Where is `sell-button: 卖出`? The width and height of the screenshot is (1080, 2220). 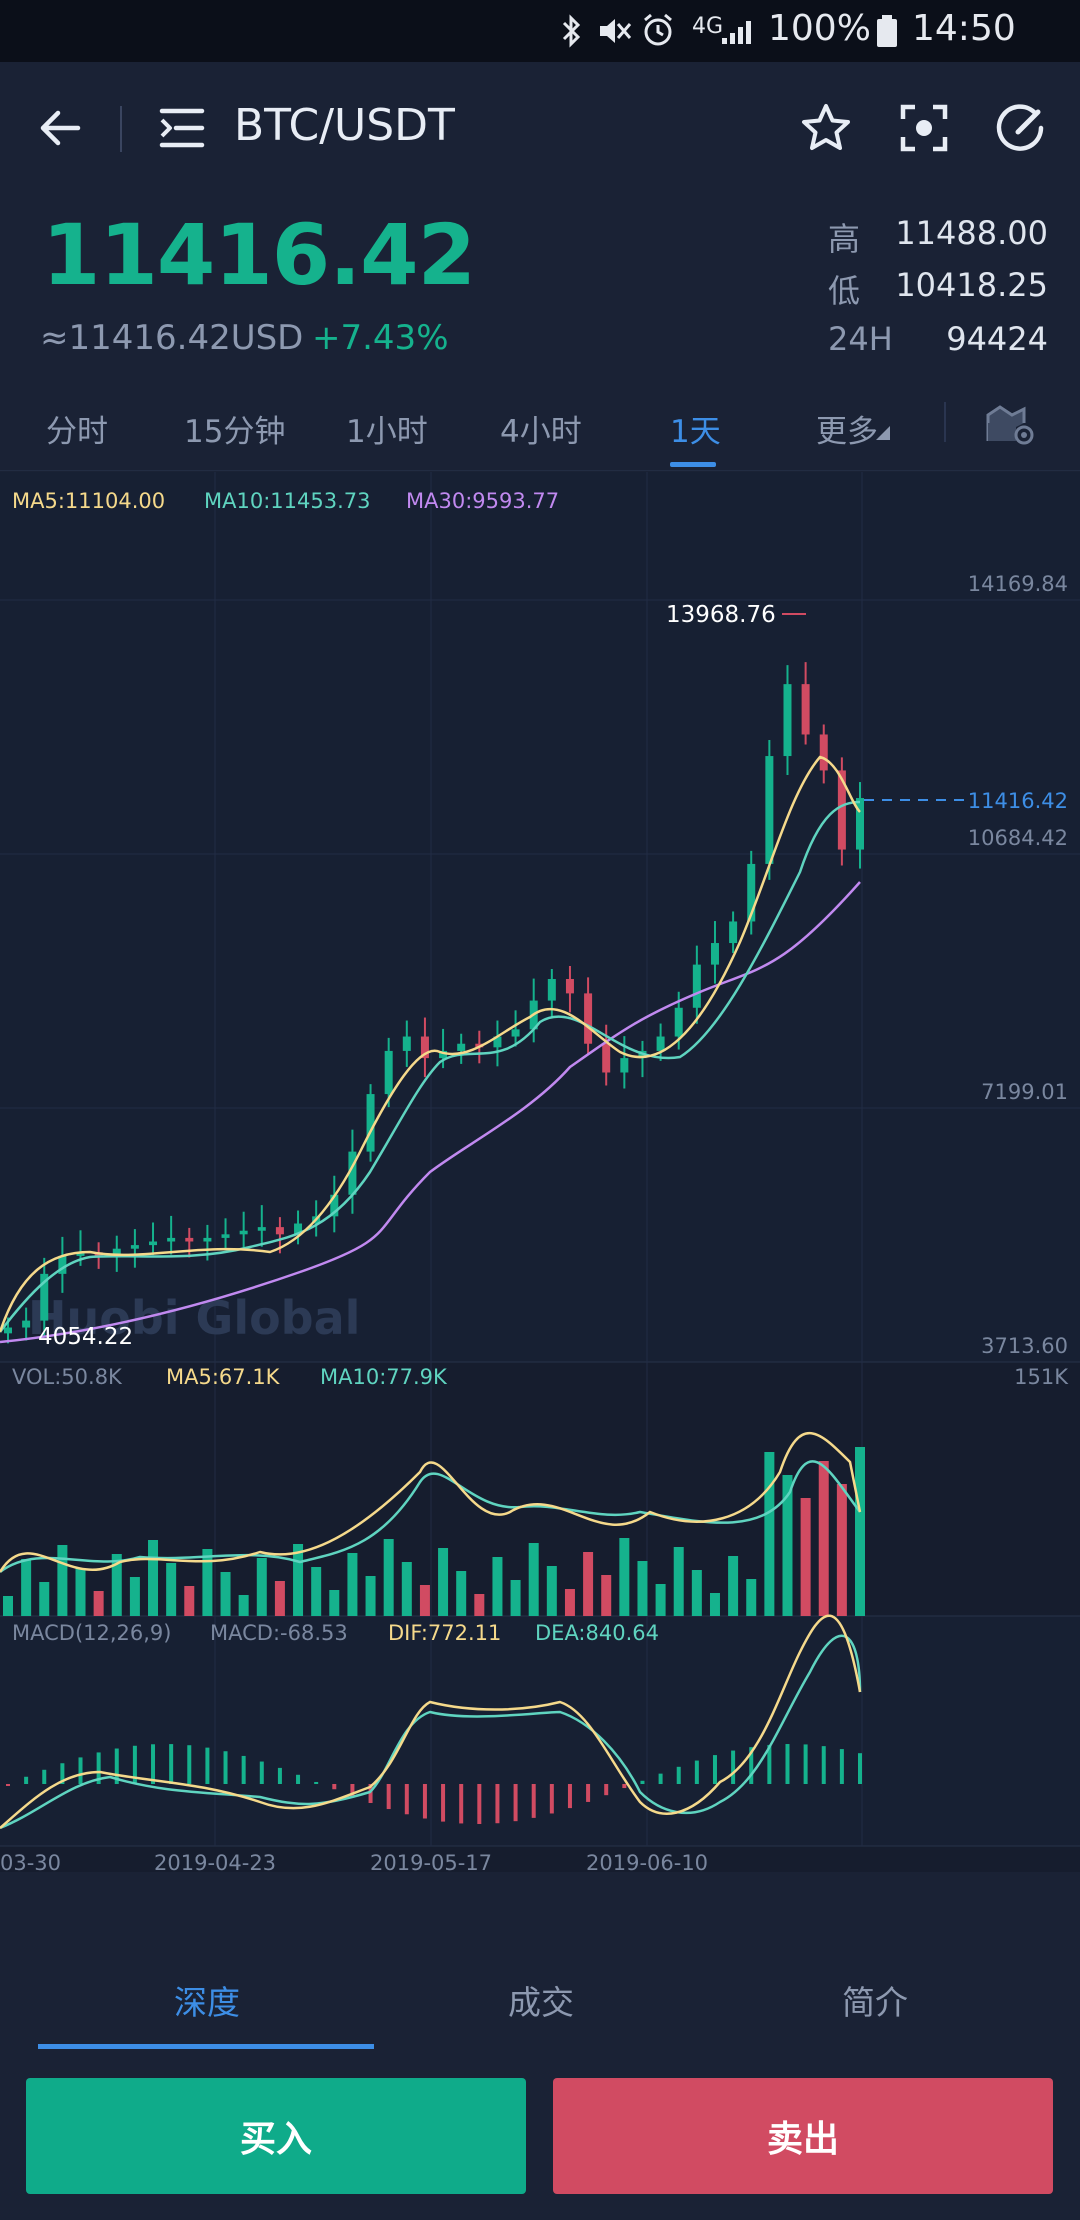
sell-button: 卖出 is located at coordinates (803, 2136).